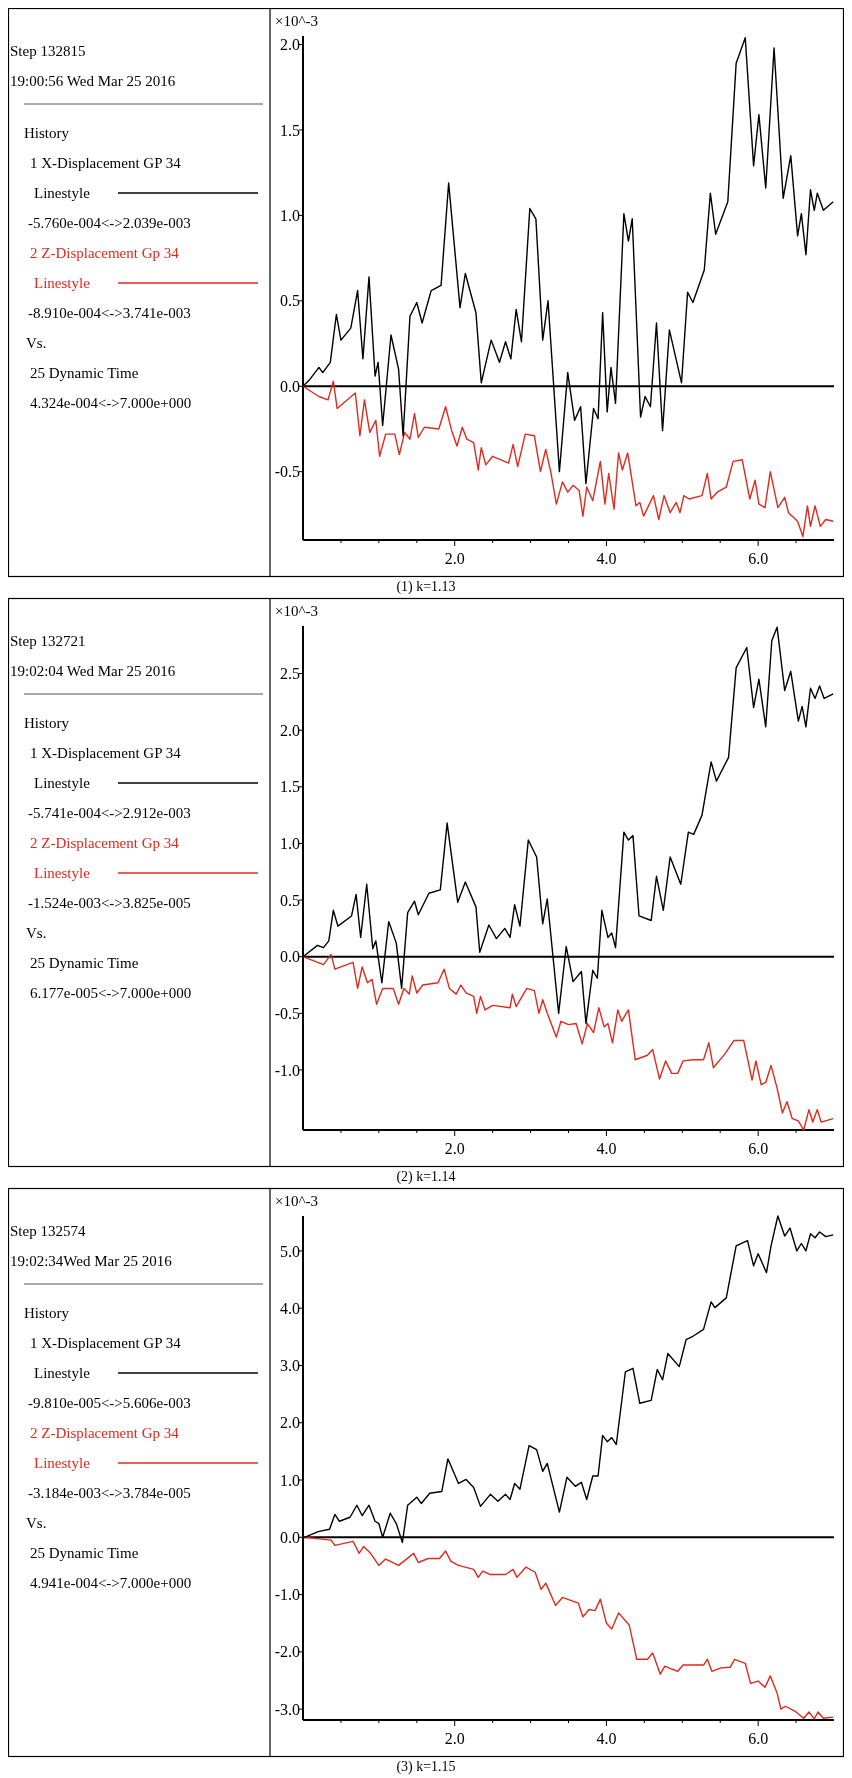  Describe the element at coordinates (426, 1177) in the screenshot. I see `text: (2) k=1.14` at that location.